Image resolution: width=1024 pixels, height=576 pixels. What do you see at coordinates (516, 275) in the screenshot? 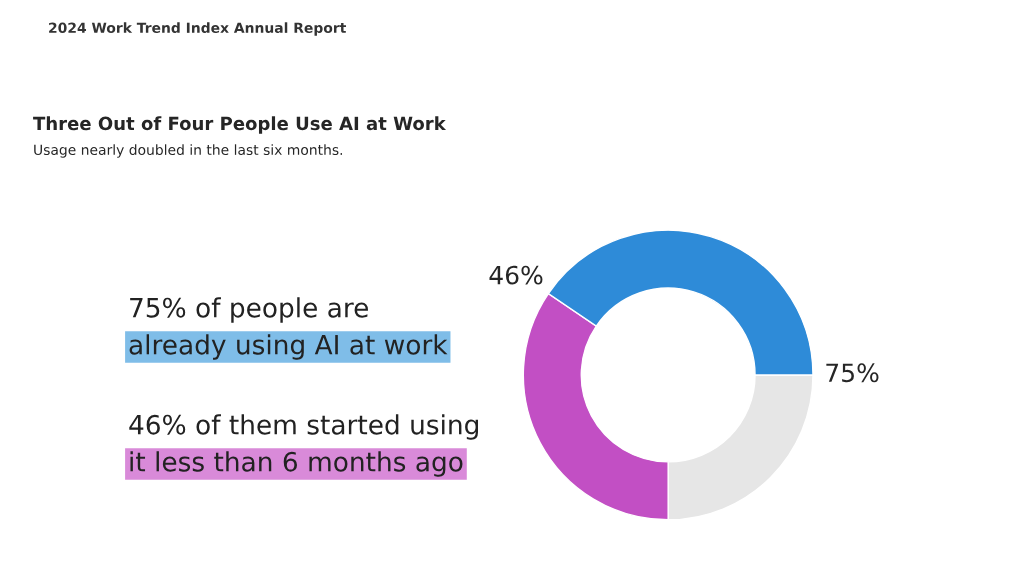
I see `text: 46%` at bounding box center [516, 275].